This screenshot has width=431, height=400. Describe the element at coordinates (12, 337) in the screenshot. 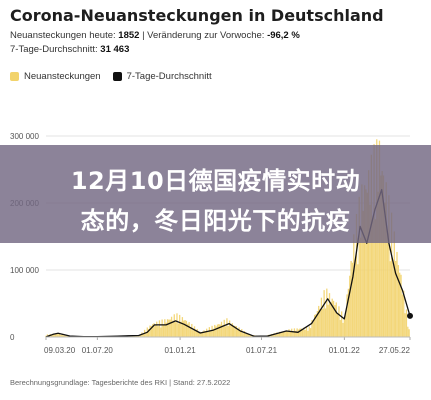

I see `y-tick-label: 0` at that location.